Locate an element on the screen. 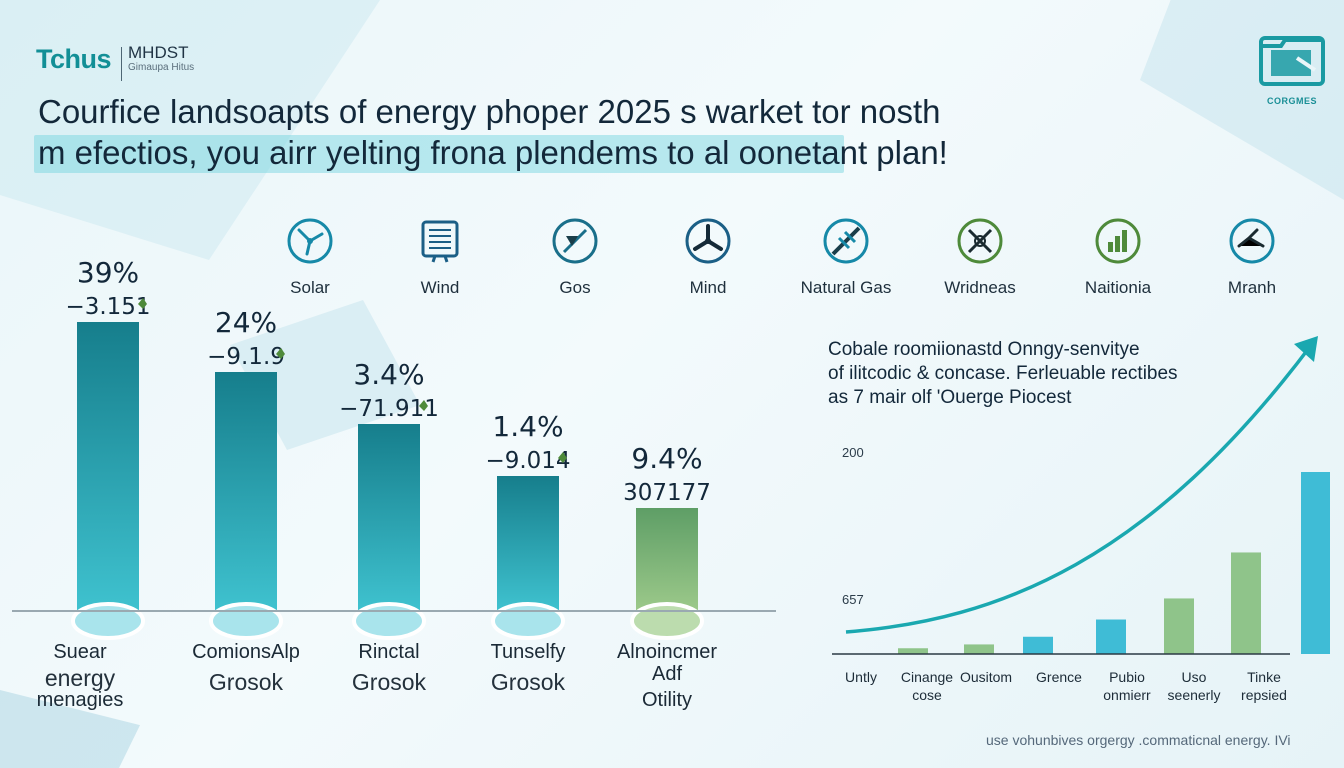 This screenshot has height=768, width=1344. brand-sub-bottom: Gimaupa Hitus is located at coordinates (161, 67).